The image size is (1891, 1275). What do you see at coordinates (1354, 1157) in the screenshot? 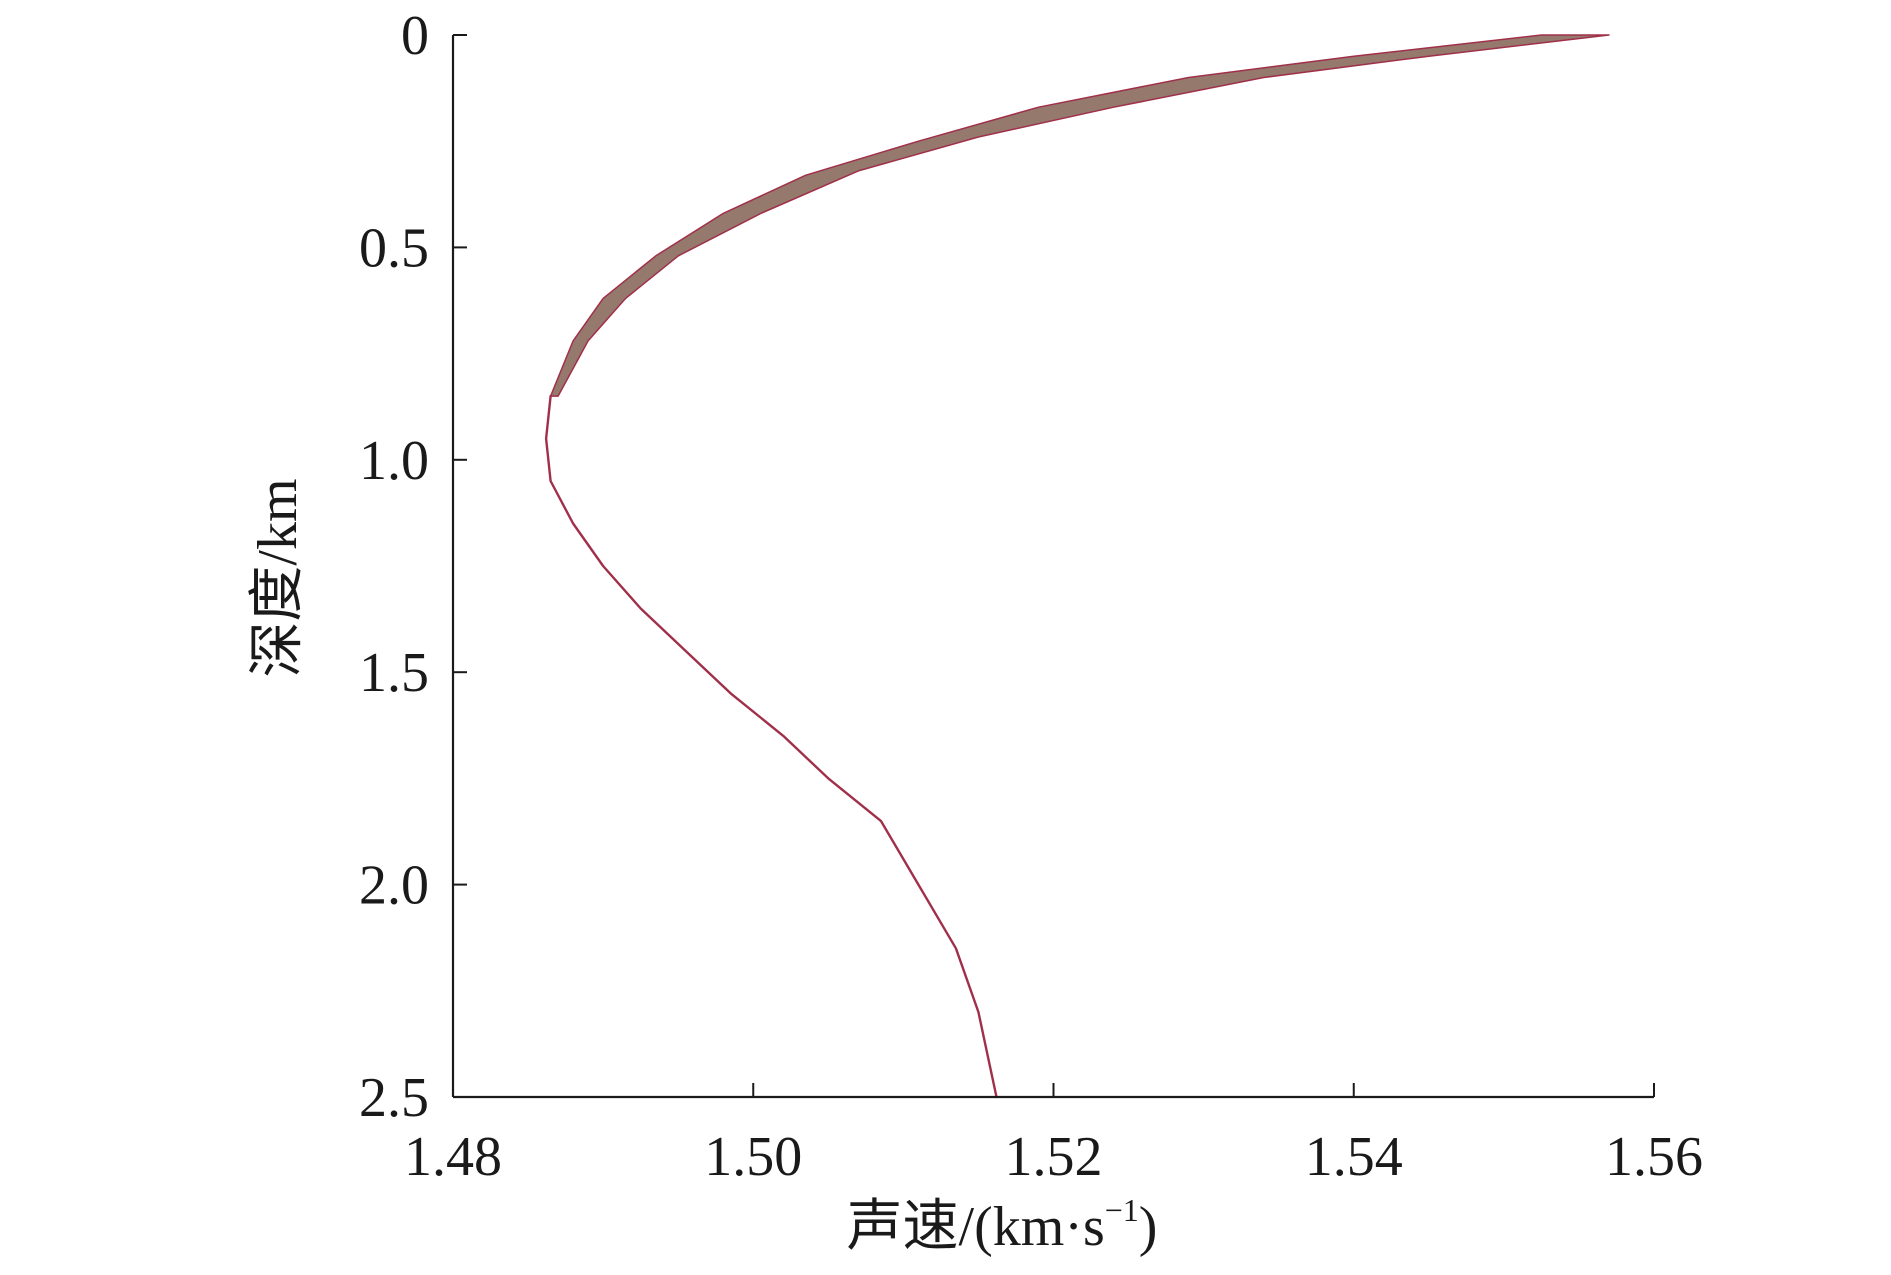
I see `x-tick-label-3: 1.54` at bounding box center [1354, 1157].